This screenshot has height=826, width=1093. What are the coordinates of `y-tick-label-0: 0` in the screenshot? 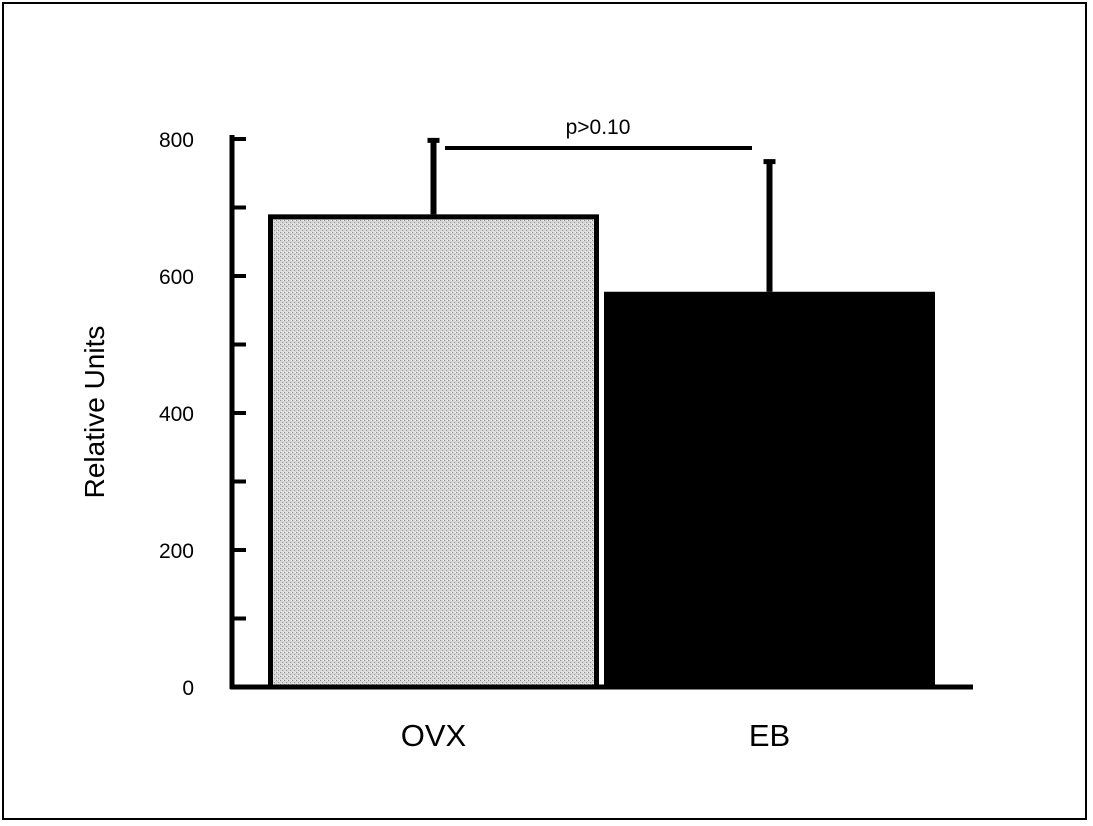 It's located at (188, 688).